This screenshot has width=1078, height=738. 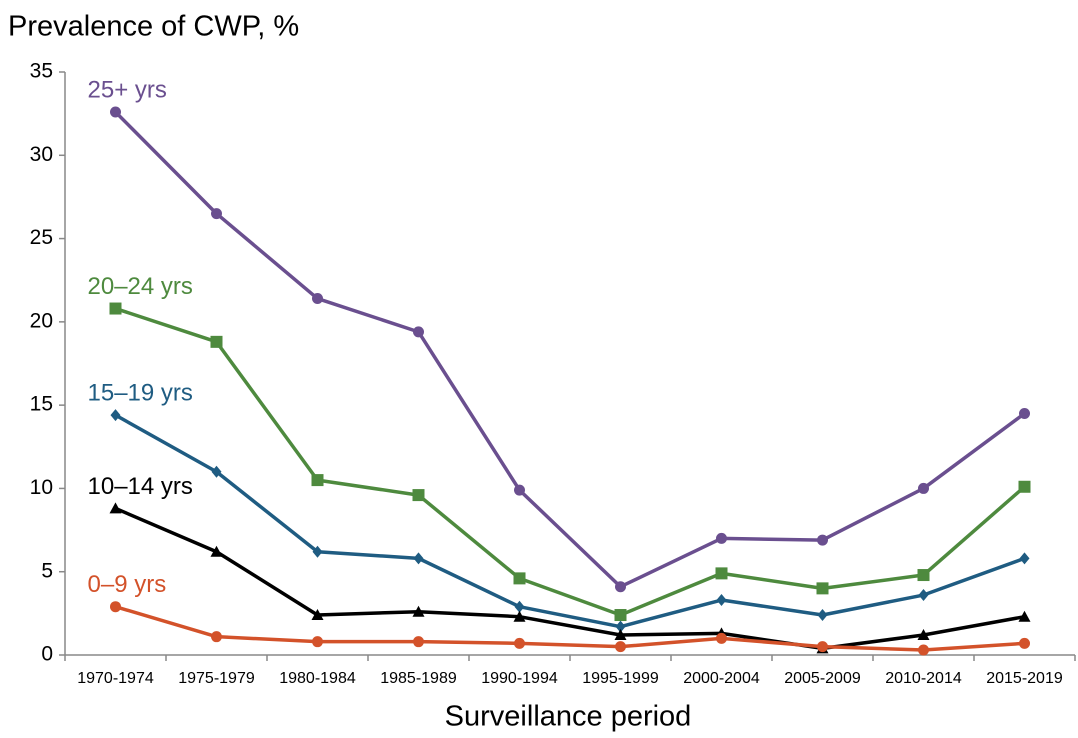 I want to click on x-axis-label: Surveillance period, so click(x=568, y=717).